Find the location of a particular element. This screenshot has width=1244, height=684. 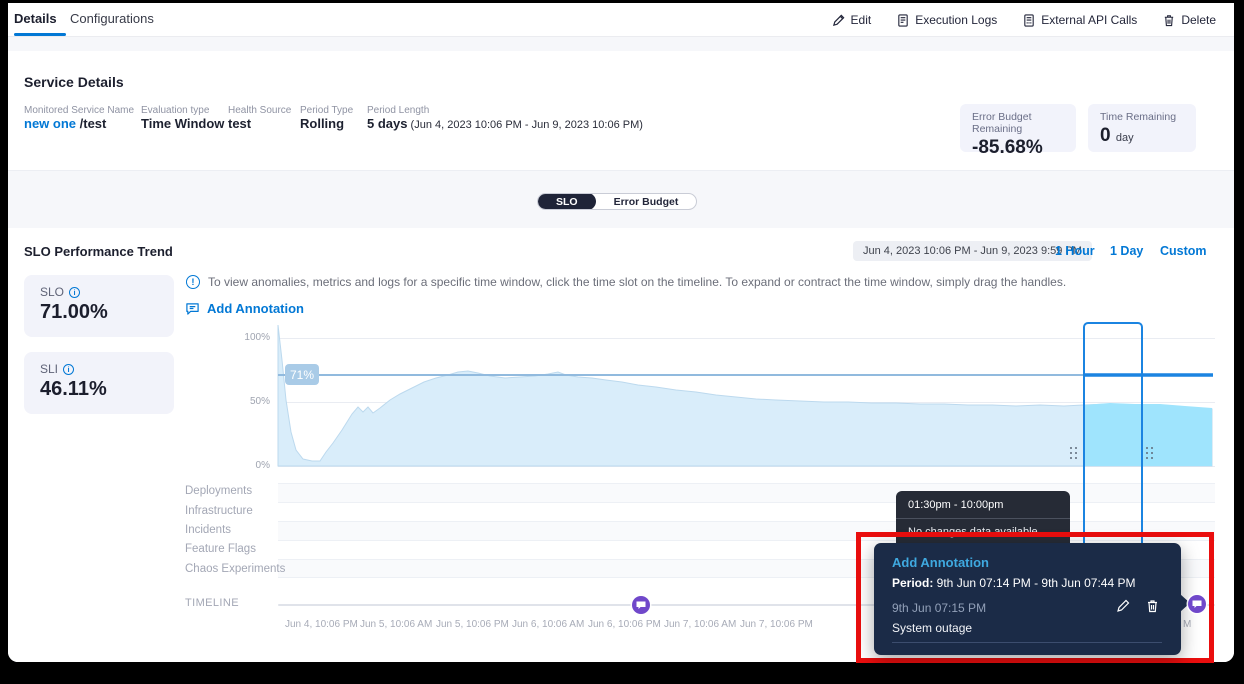

popup-period-value: 9th Jun 07:14 PM - 9th Jun 07:44 PM is located at coordinates (1034, 583).